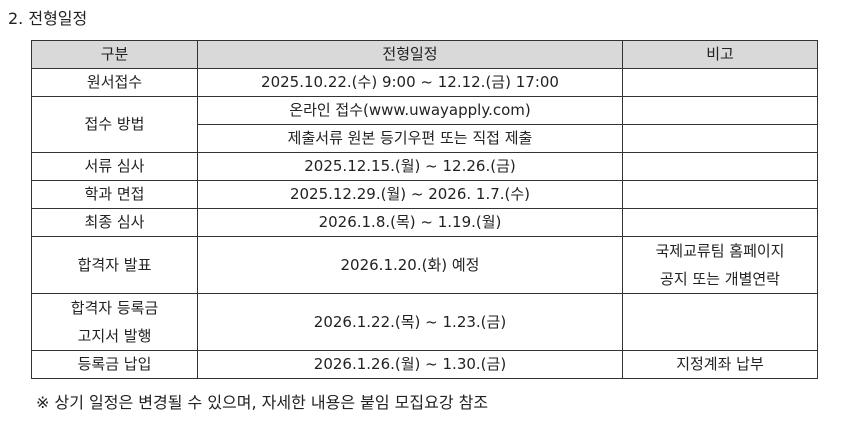  Describe the element at coordinates (410, 54) in the screenshot. I see `header-schedule: 전형일정` at that location.